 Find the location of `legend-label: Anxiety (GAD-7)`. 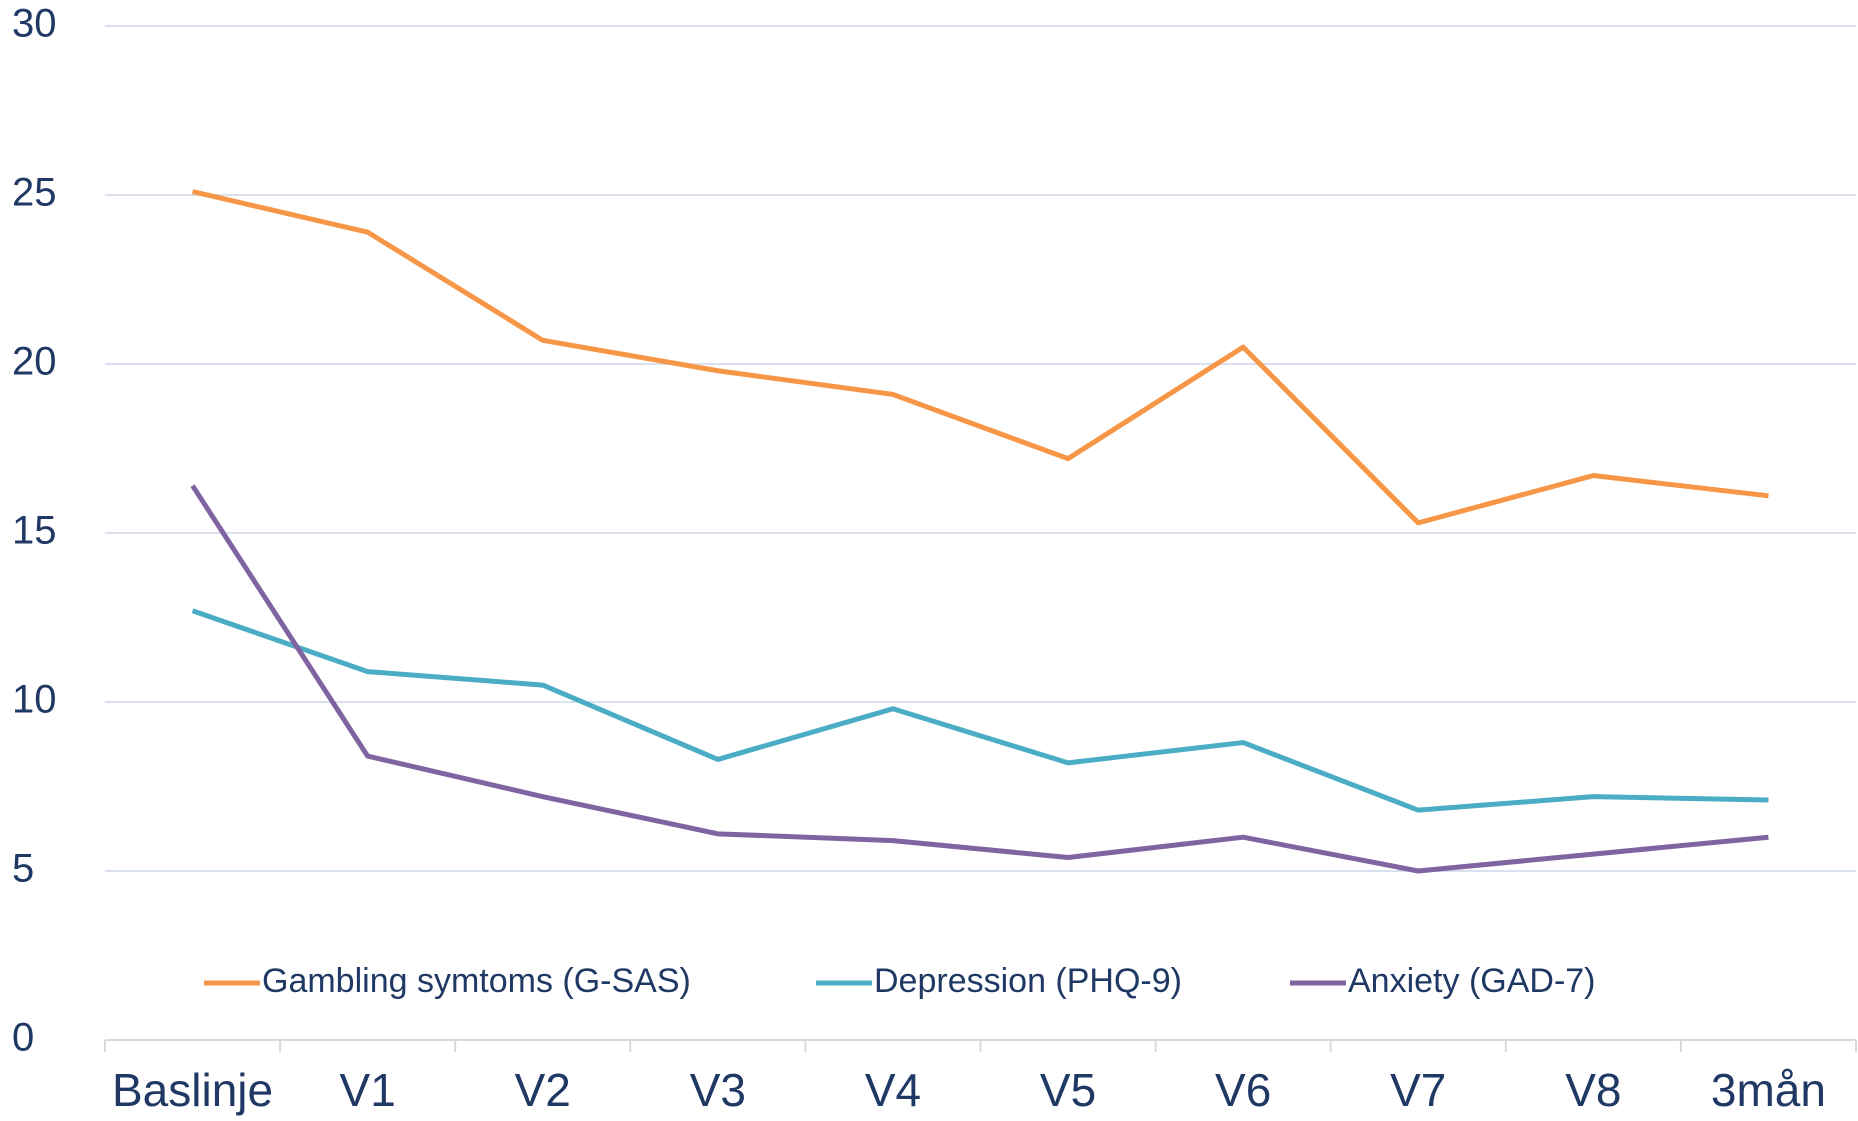

legend-label: Anxiety (GAD-7) is located at coordinates (1472, 981).